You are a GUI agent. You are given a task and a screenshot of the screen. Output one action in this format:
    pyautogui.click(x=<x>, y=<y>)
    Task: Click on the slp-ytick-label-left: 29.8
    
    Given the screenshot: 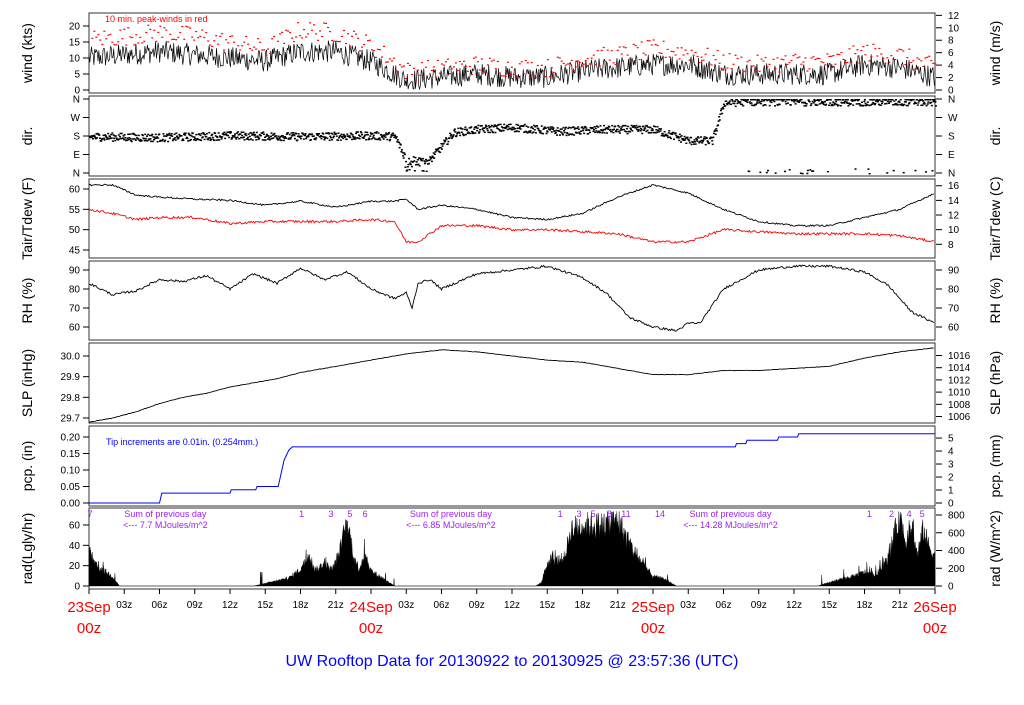 What is the action you would take?
    pyautogui.click(x=71, y=398)
    